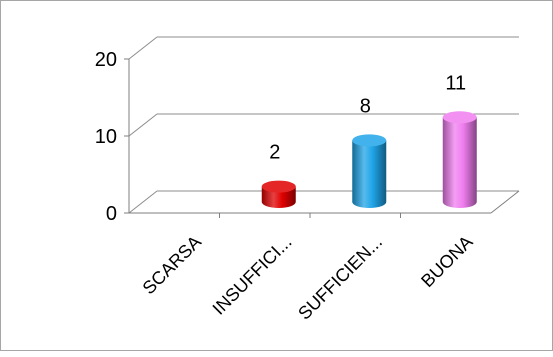  Describe the element at coordinates (365, 106) in the screenshot. I see `data-label: 8` at that location.